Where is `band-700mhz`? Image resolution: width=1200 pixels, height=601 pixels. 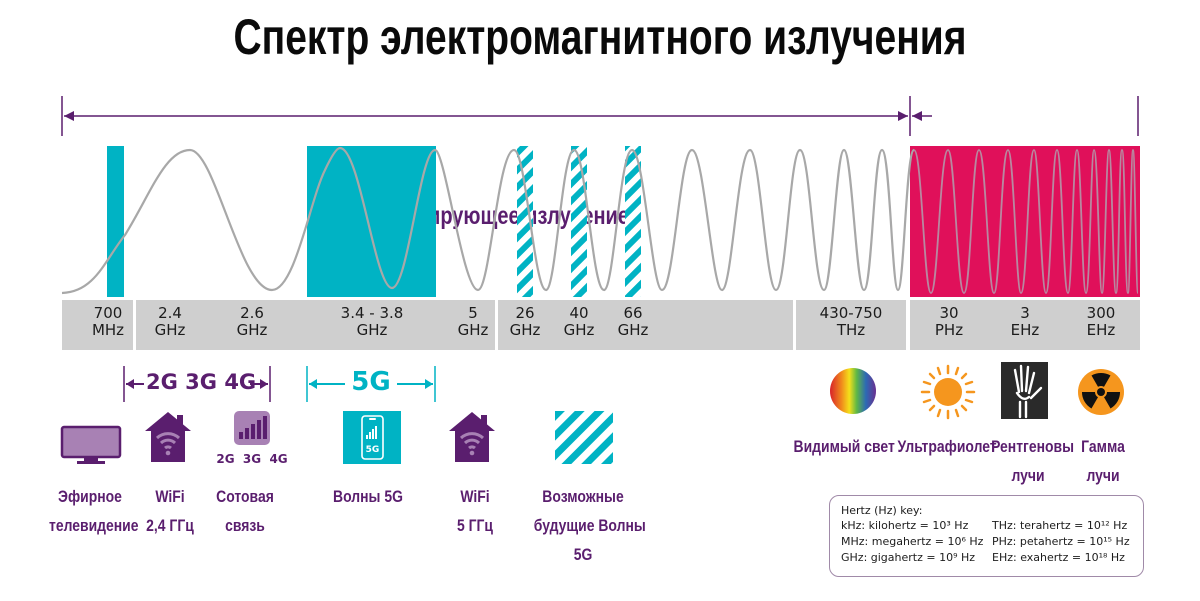 band-700mhz is located at coordinates (115, 221).